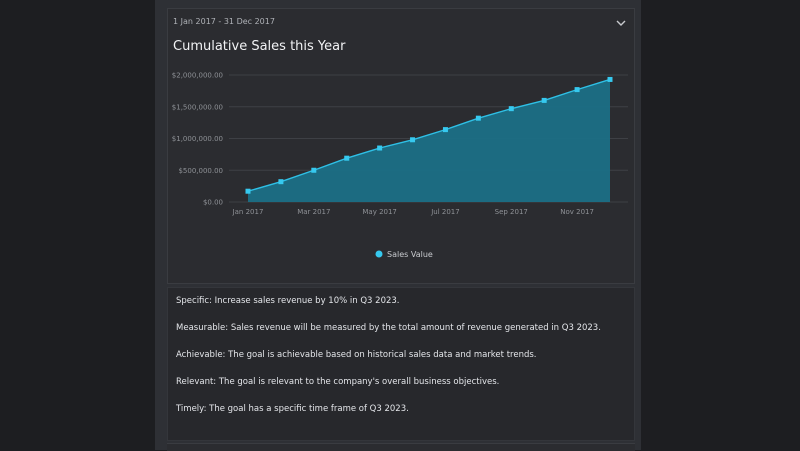 Image resolution: width=800 pixels, height=451 pixels. I want to click on y-tick-label: $1,000,000.00, so click(197, 139).